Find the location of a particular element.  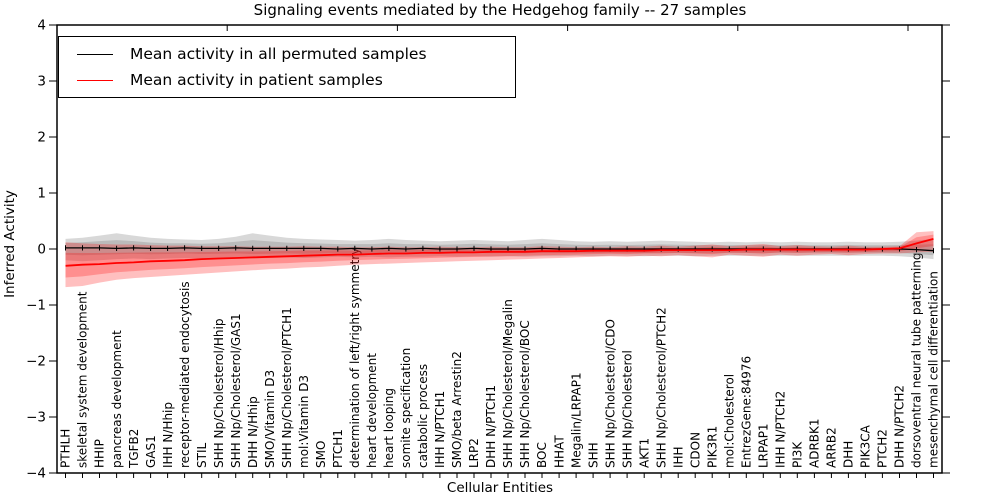

x-tick-label: heart looping is located at coordinates (389, 428).